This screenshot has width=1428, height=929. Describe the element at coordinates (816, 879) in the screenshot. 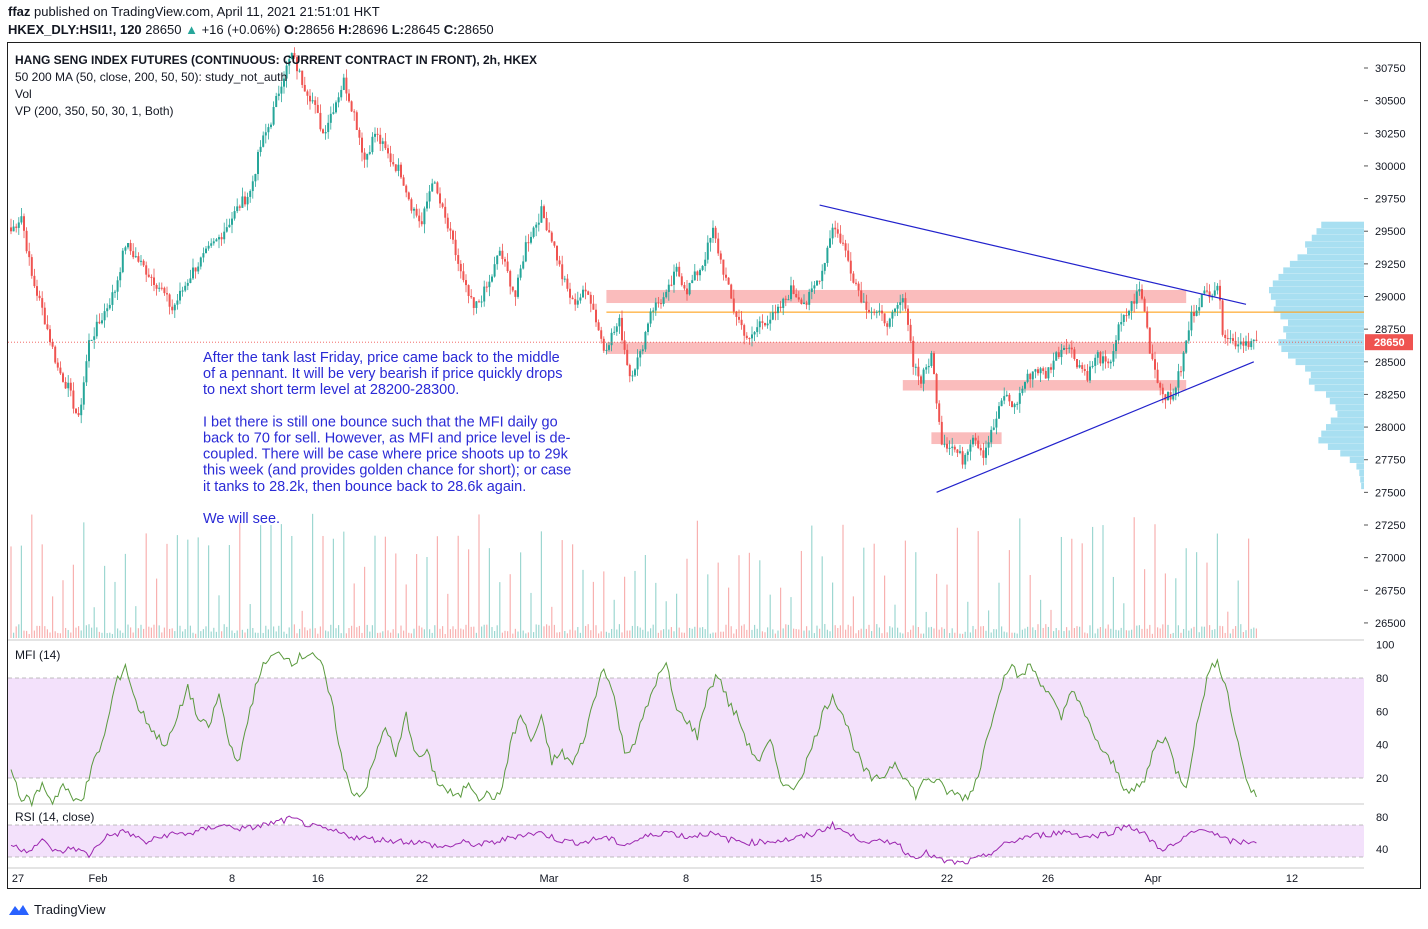

I see `time-axis-label: 15` at that location.